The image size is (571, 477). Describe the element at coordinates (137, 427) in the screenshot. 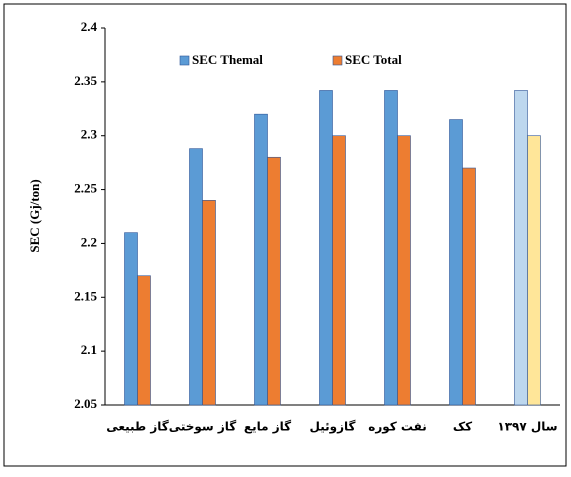

I see `x-tick-label: گاز طبیعی` at that location.